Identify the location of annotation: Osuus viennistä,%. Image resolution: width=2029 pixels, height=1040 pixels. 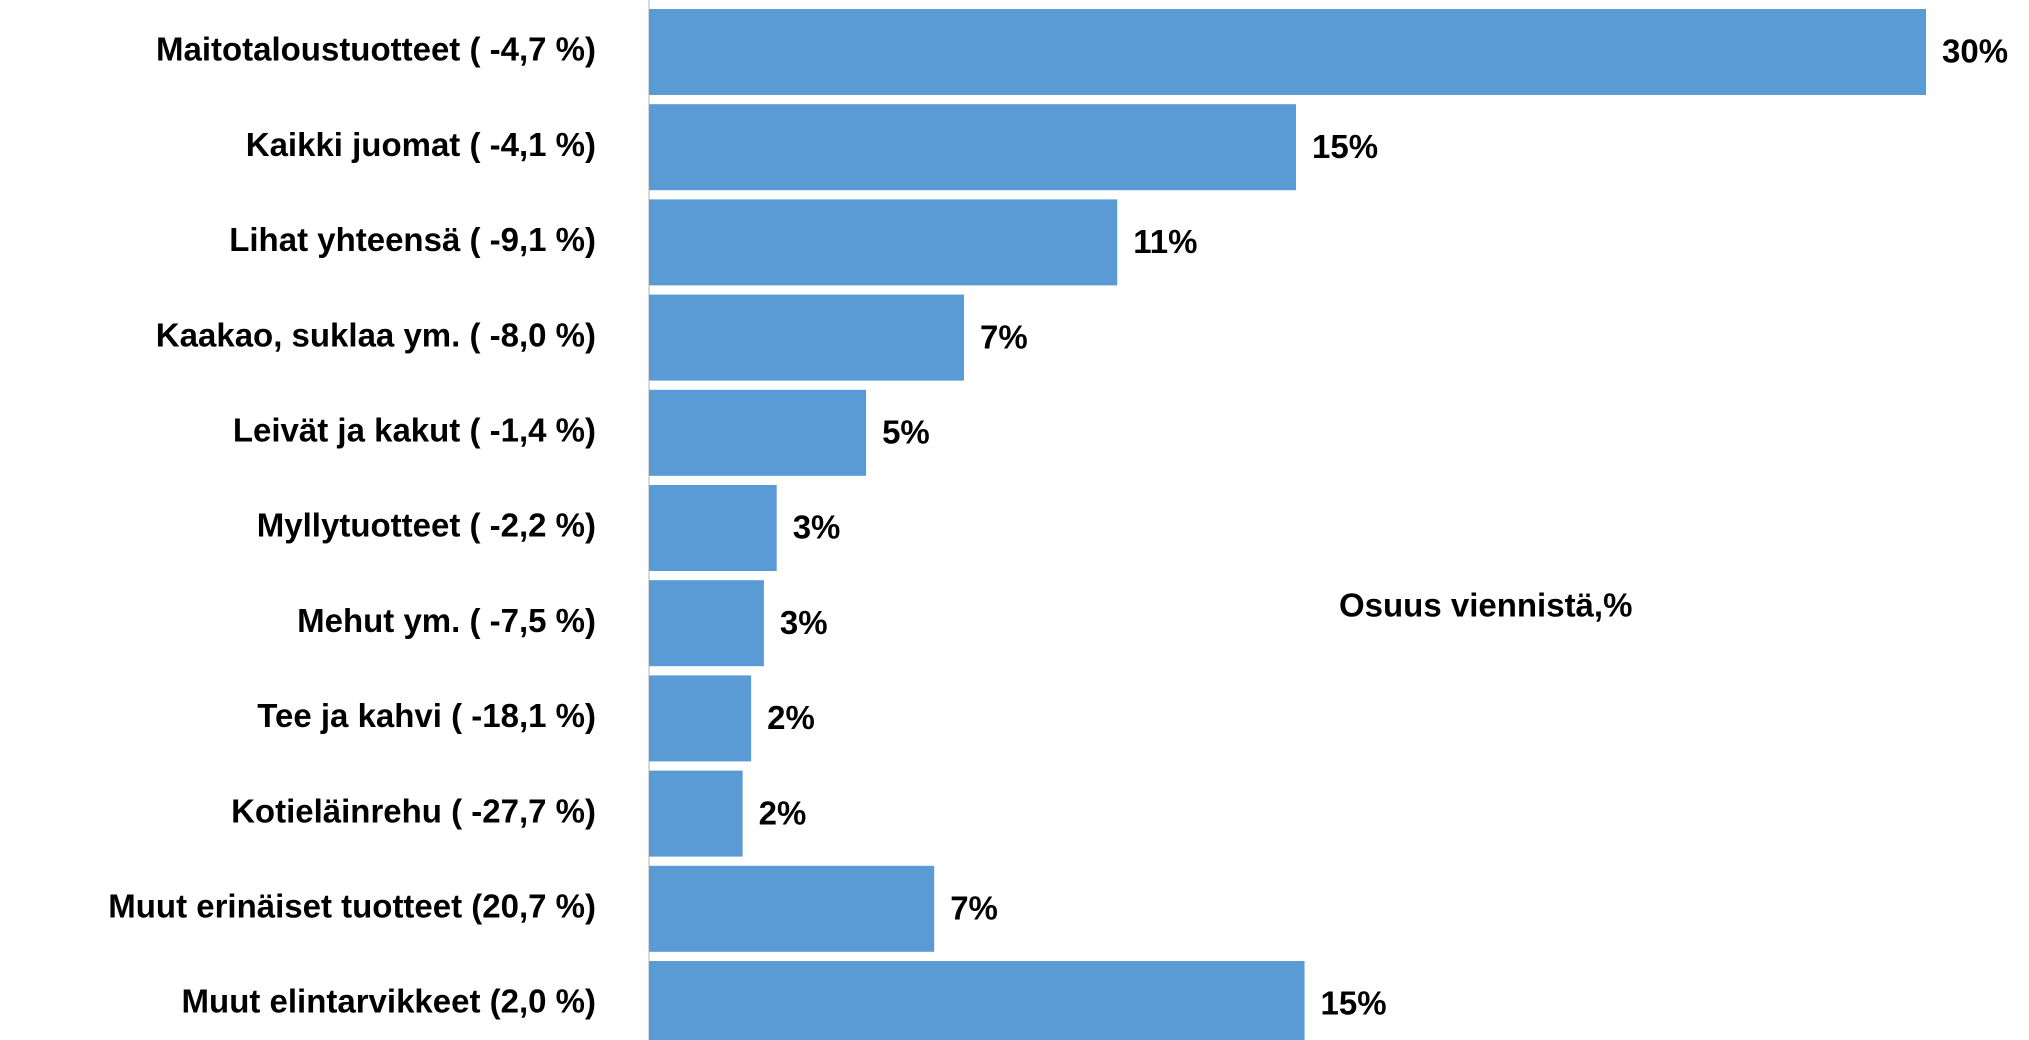
(1485, 605).